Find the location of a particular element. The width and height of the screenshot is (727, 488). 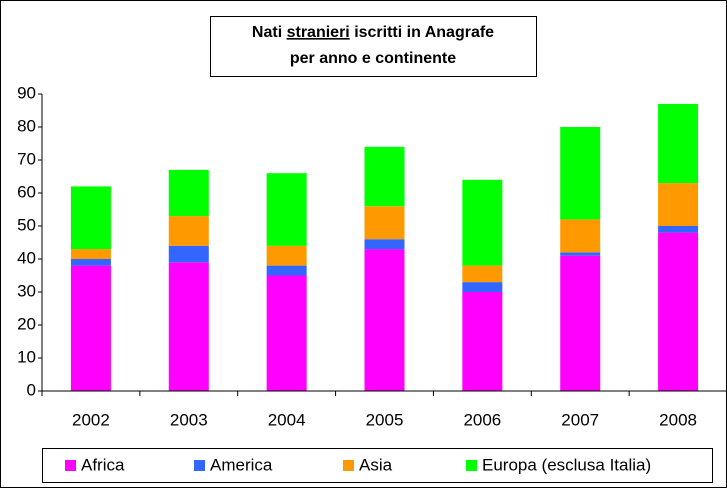

y-tick-label: 60 is located at coordinates (26, 191).